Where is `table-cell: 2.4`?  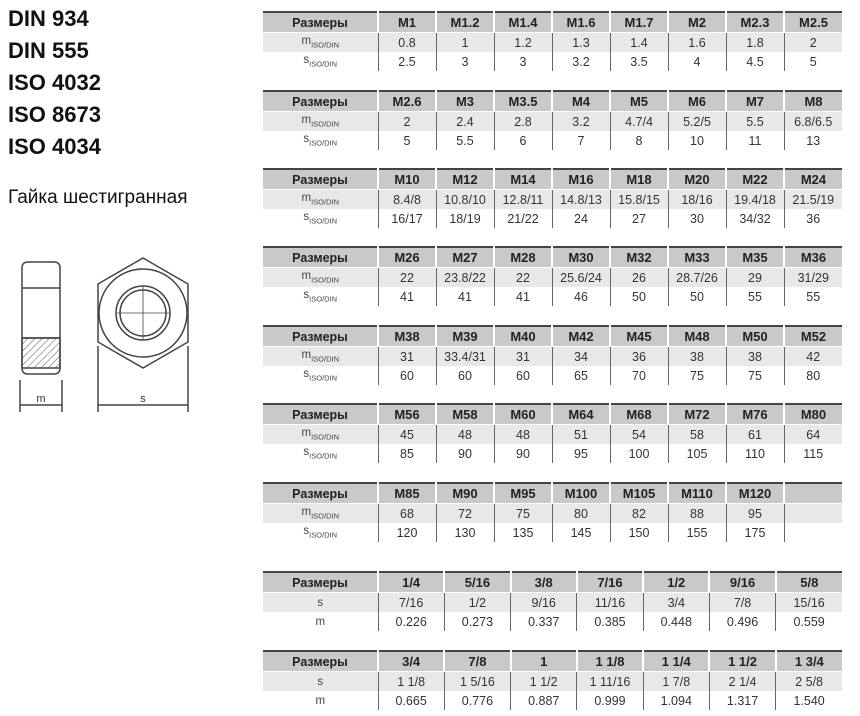 table-cell: 2.4 is located at coordinates (464, 121).